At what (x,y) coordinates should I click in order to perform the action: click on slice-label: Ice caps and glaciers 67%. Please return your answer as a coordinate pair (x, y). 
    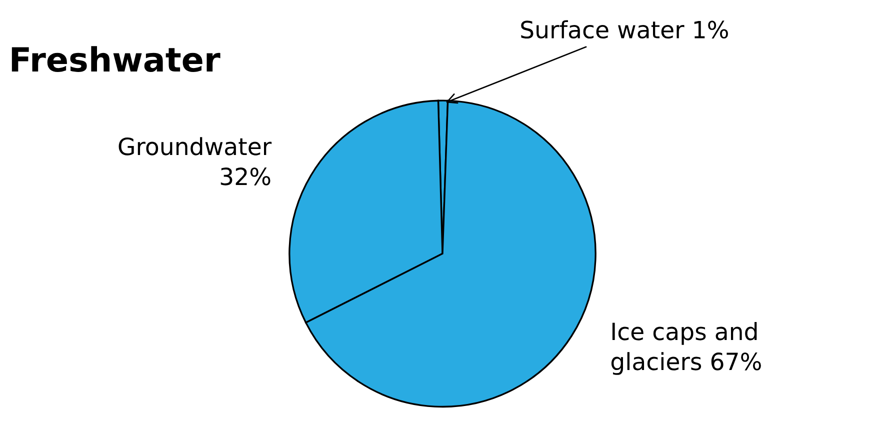
    Looking at the image, I should click on (686, 348).